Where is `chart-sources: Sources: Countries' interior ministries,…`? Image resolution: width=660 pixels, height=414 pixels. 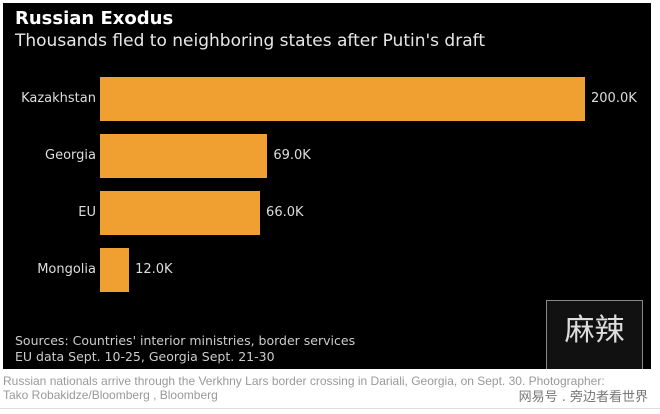
chart-sources: Sources: Countries' interior ministries,… is located at coordinates (185, 340).